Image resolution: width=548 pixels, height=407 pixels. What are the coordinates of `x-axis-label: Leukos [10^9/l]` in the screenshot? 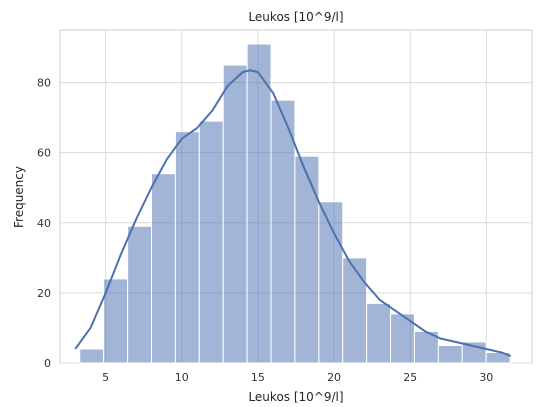 It's located at (295, 397).